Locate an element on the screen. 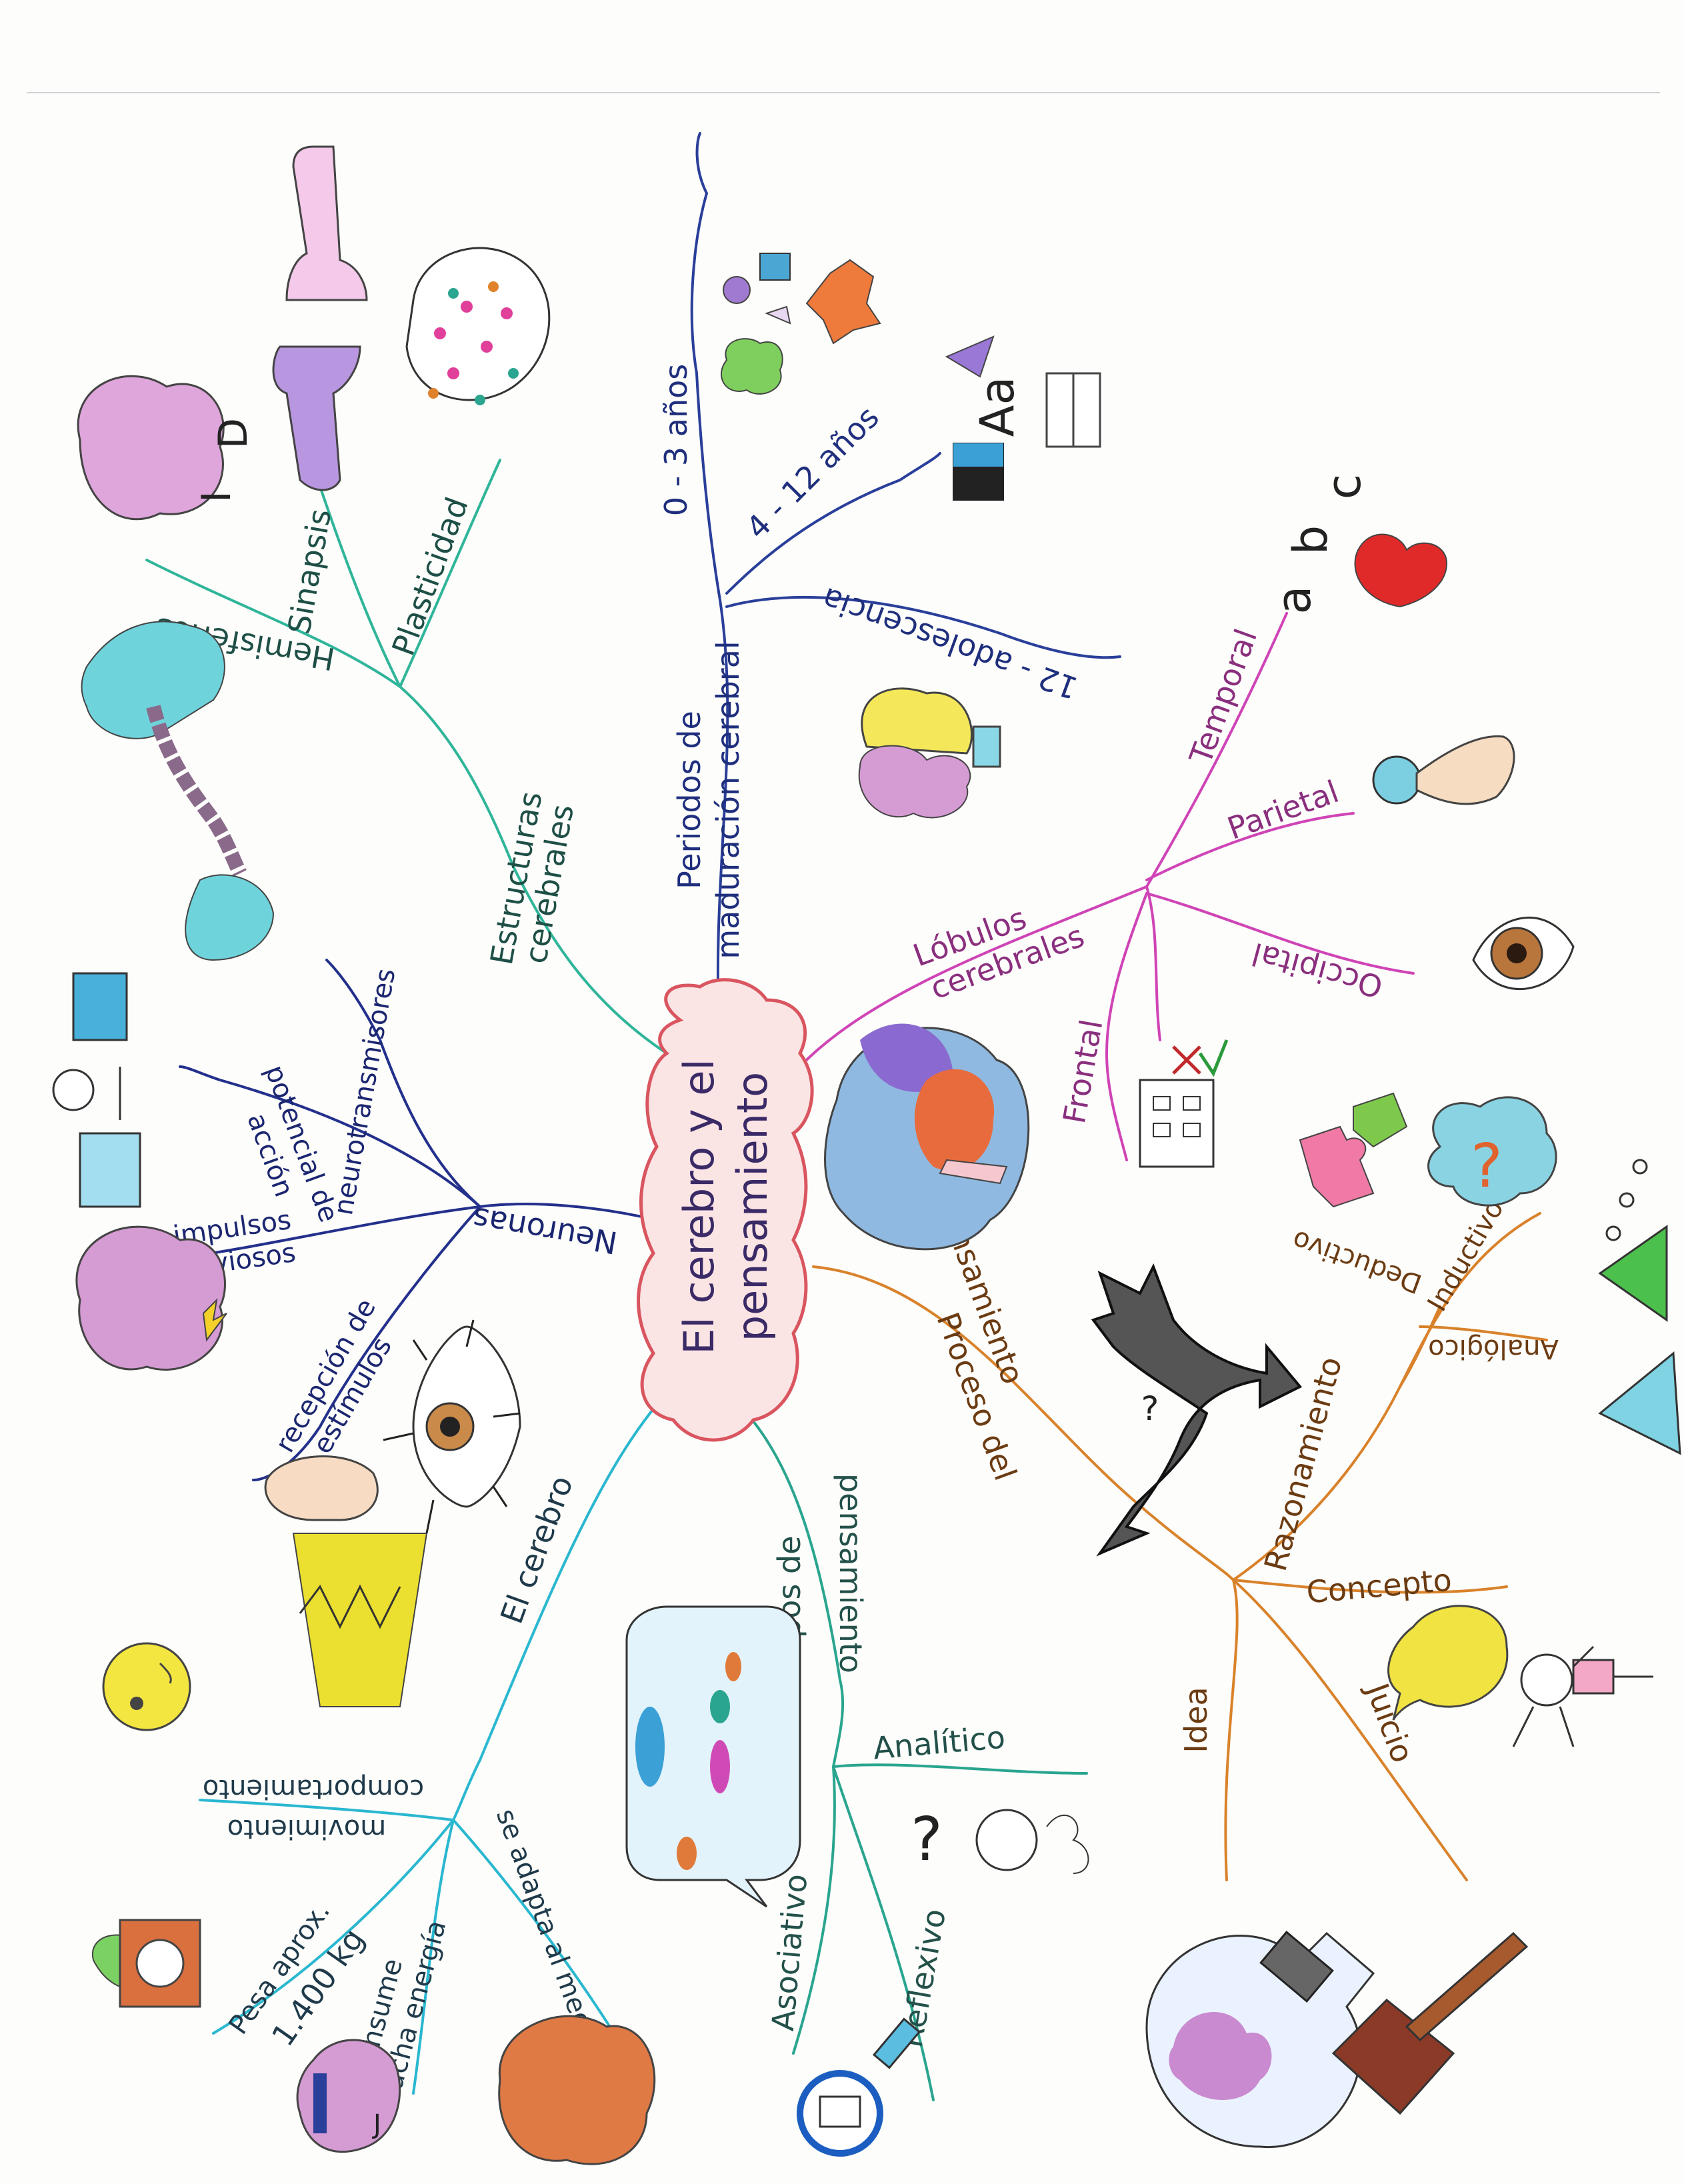  brain-movimiento: movimiento is located at coordinates (306, 1828).